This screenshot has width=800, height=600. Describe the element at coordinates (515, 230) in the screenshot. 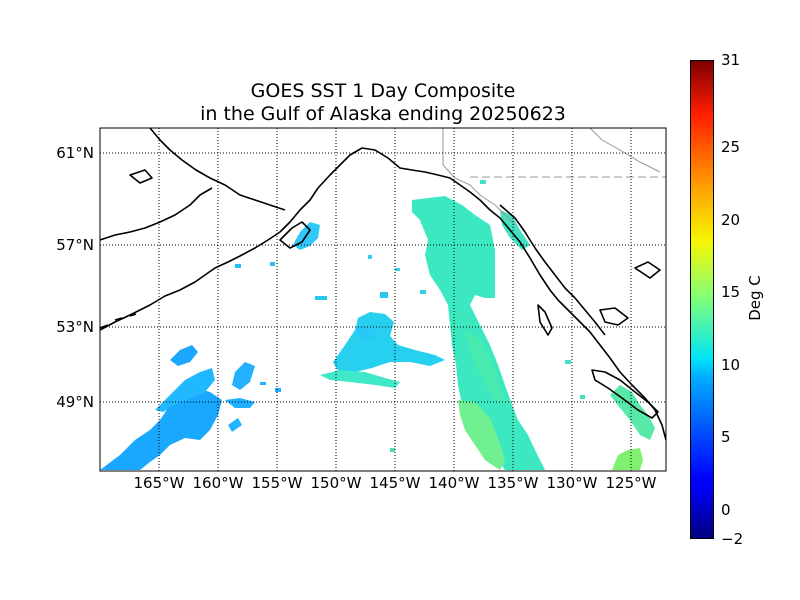

I see `sst-patch-bc-coast` at that location.